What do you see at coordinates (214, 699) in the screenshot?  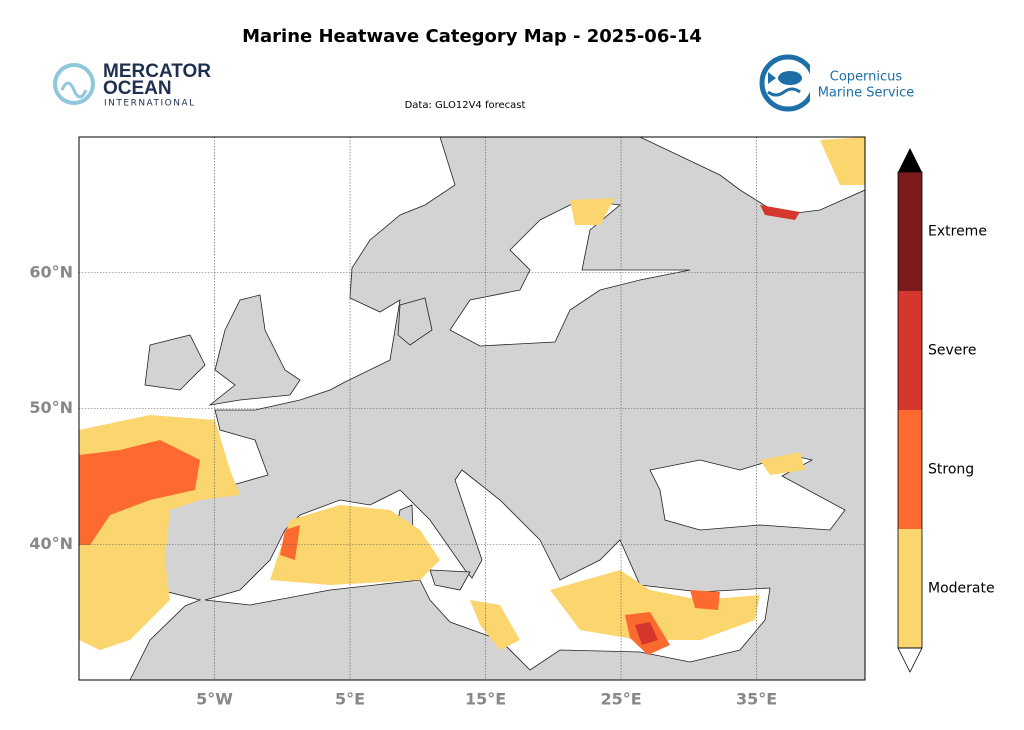 I see `lon-tick-label: 5°W` at bounding box center [214, 699].